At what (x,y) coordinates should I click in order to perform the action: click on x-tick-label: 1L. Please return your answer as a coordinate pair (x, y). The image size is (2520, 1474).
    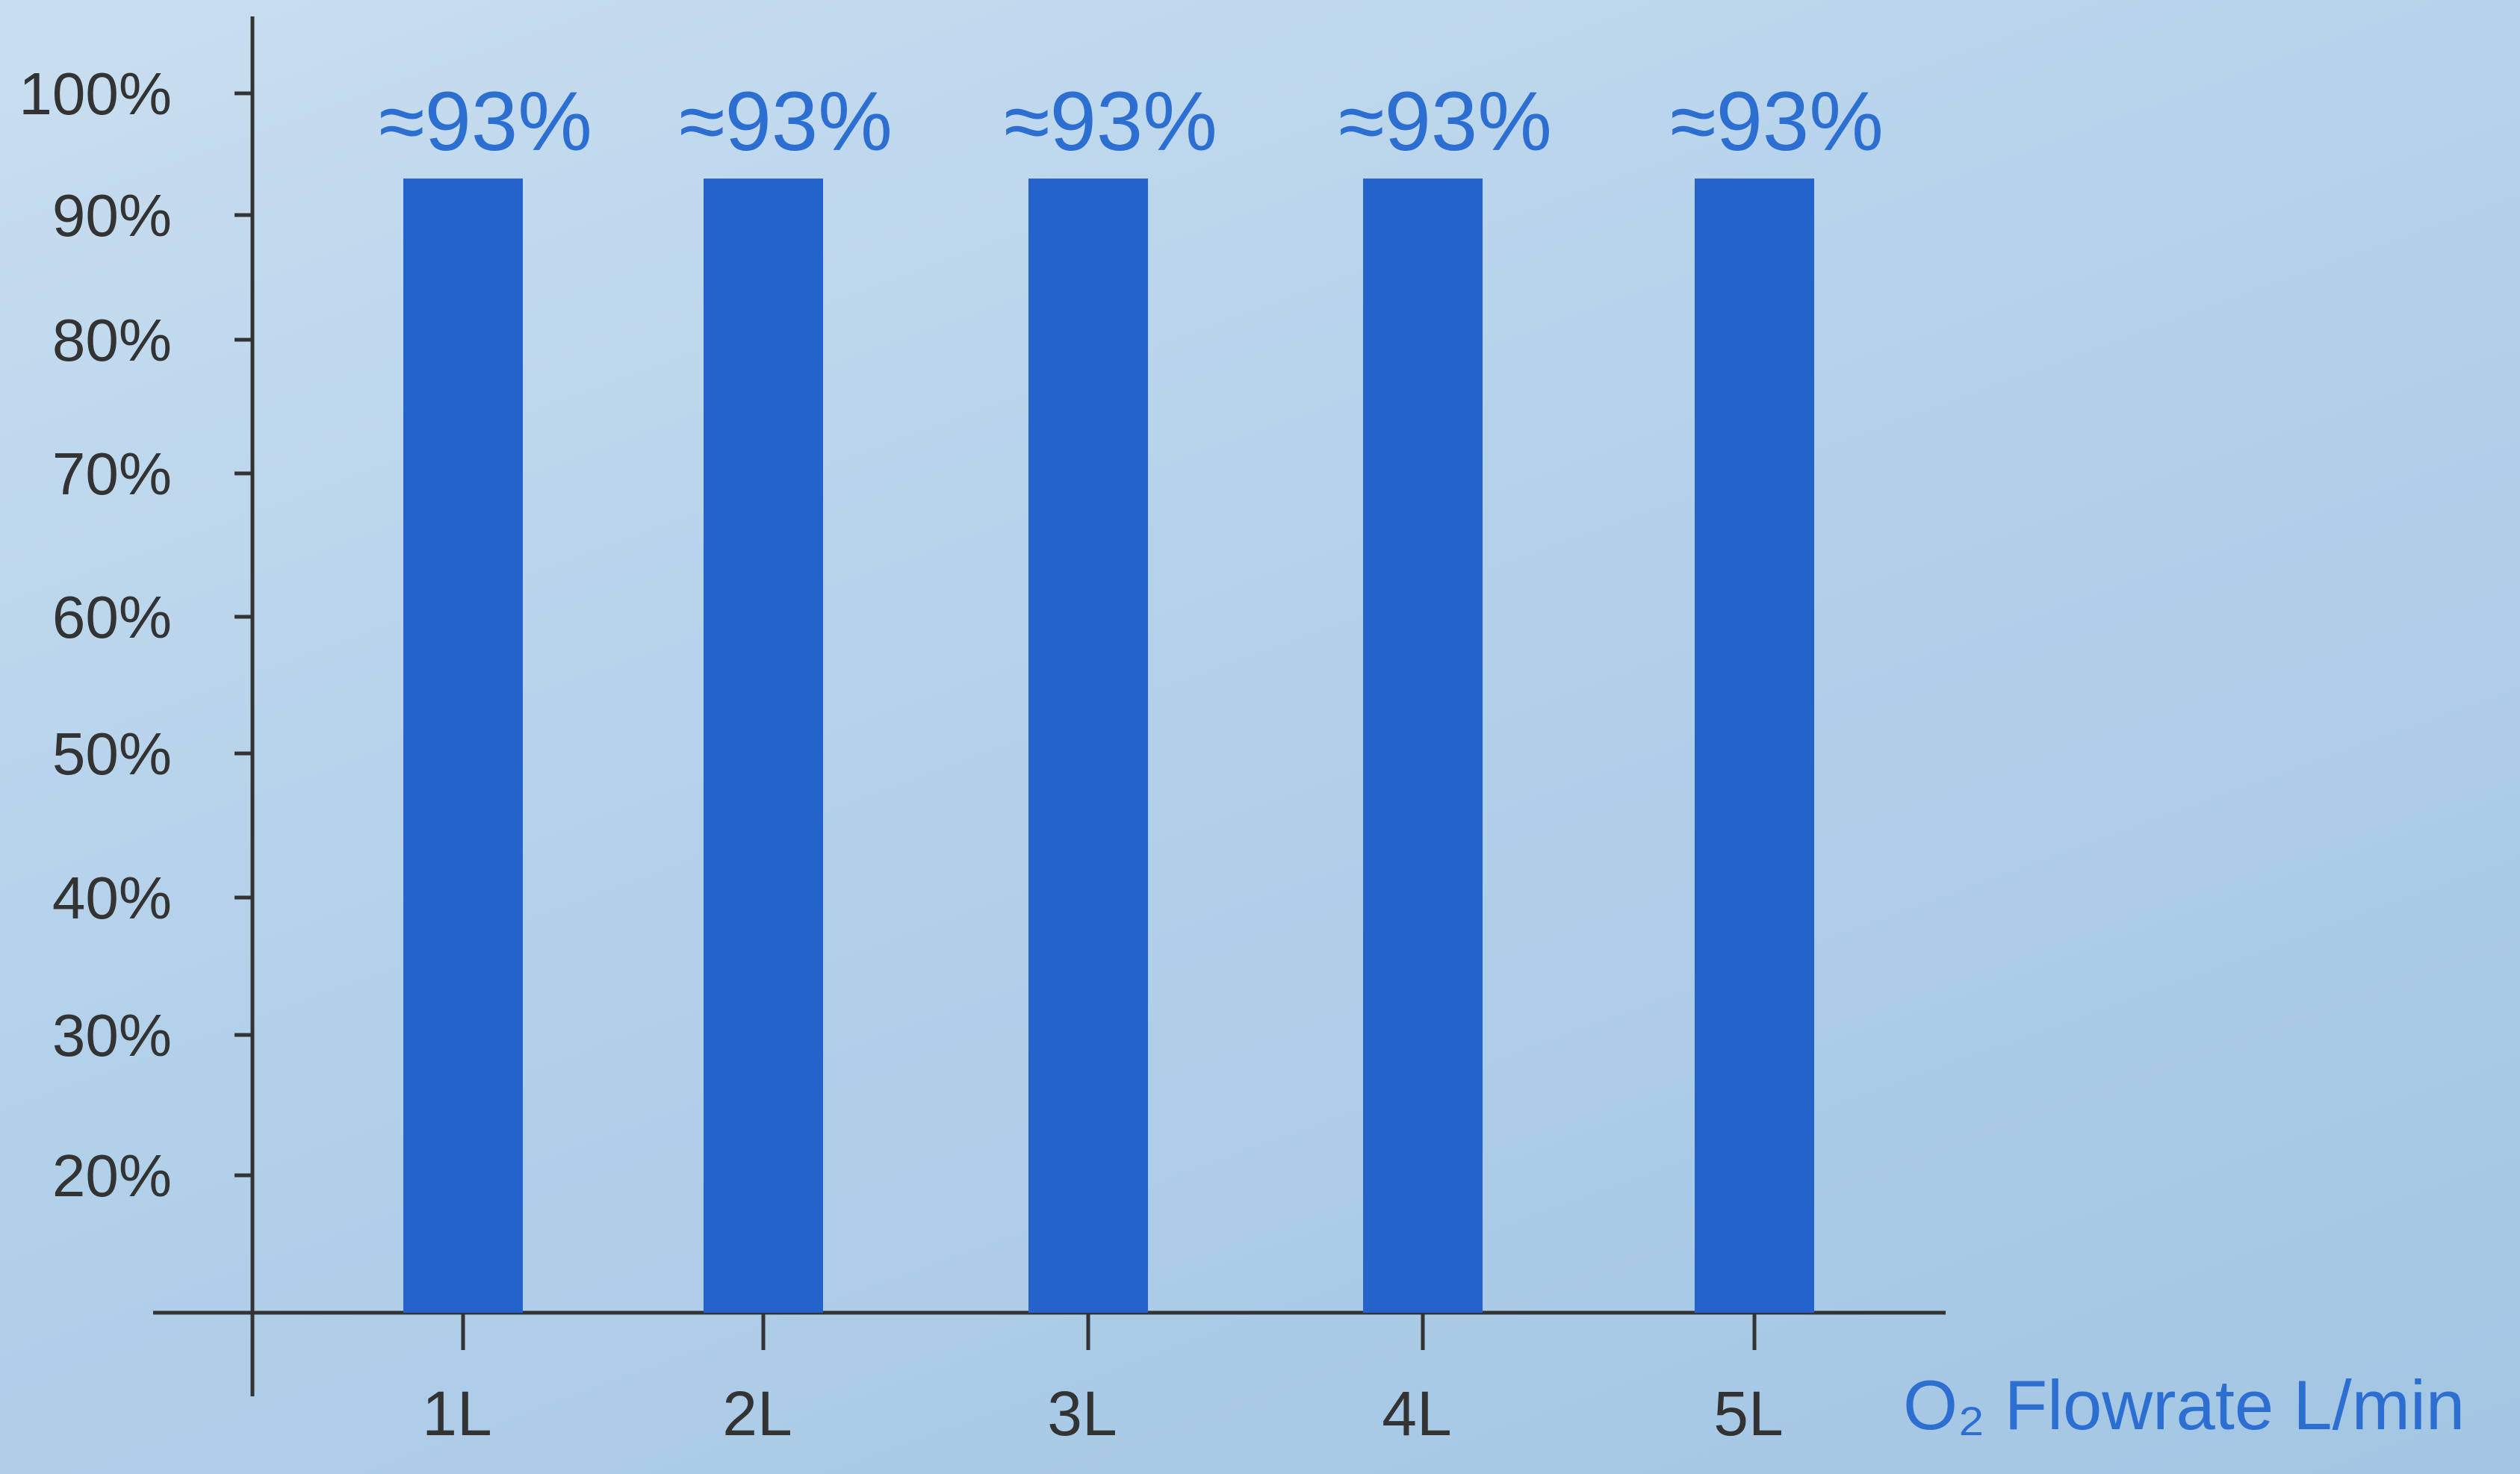
    Looking at the image, I should click on (456, 1413).